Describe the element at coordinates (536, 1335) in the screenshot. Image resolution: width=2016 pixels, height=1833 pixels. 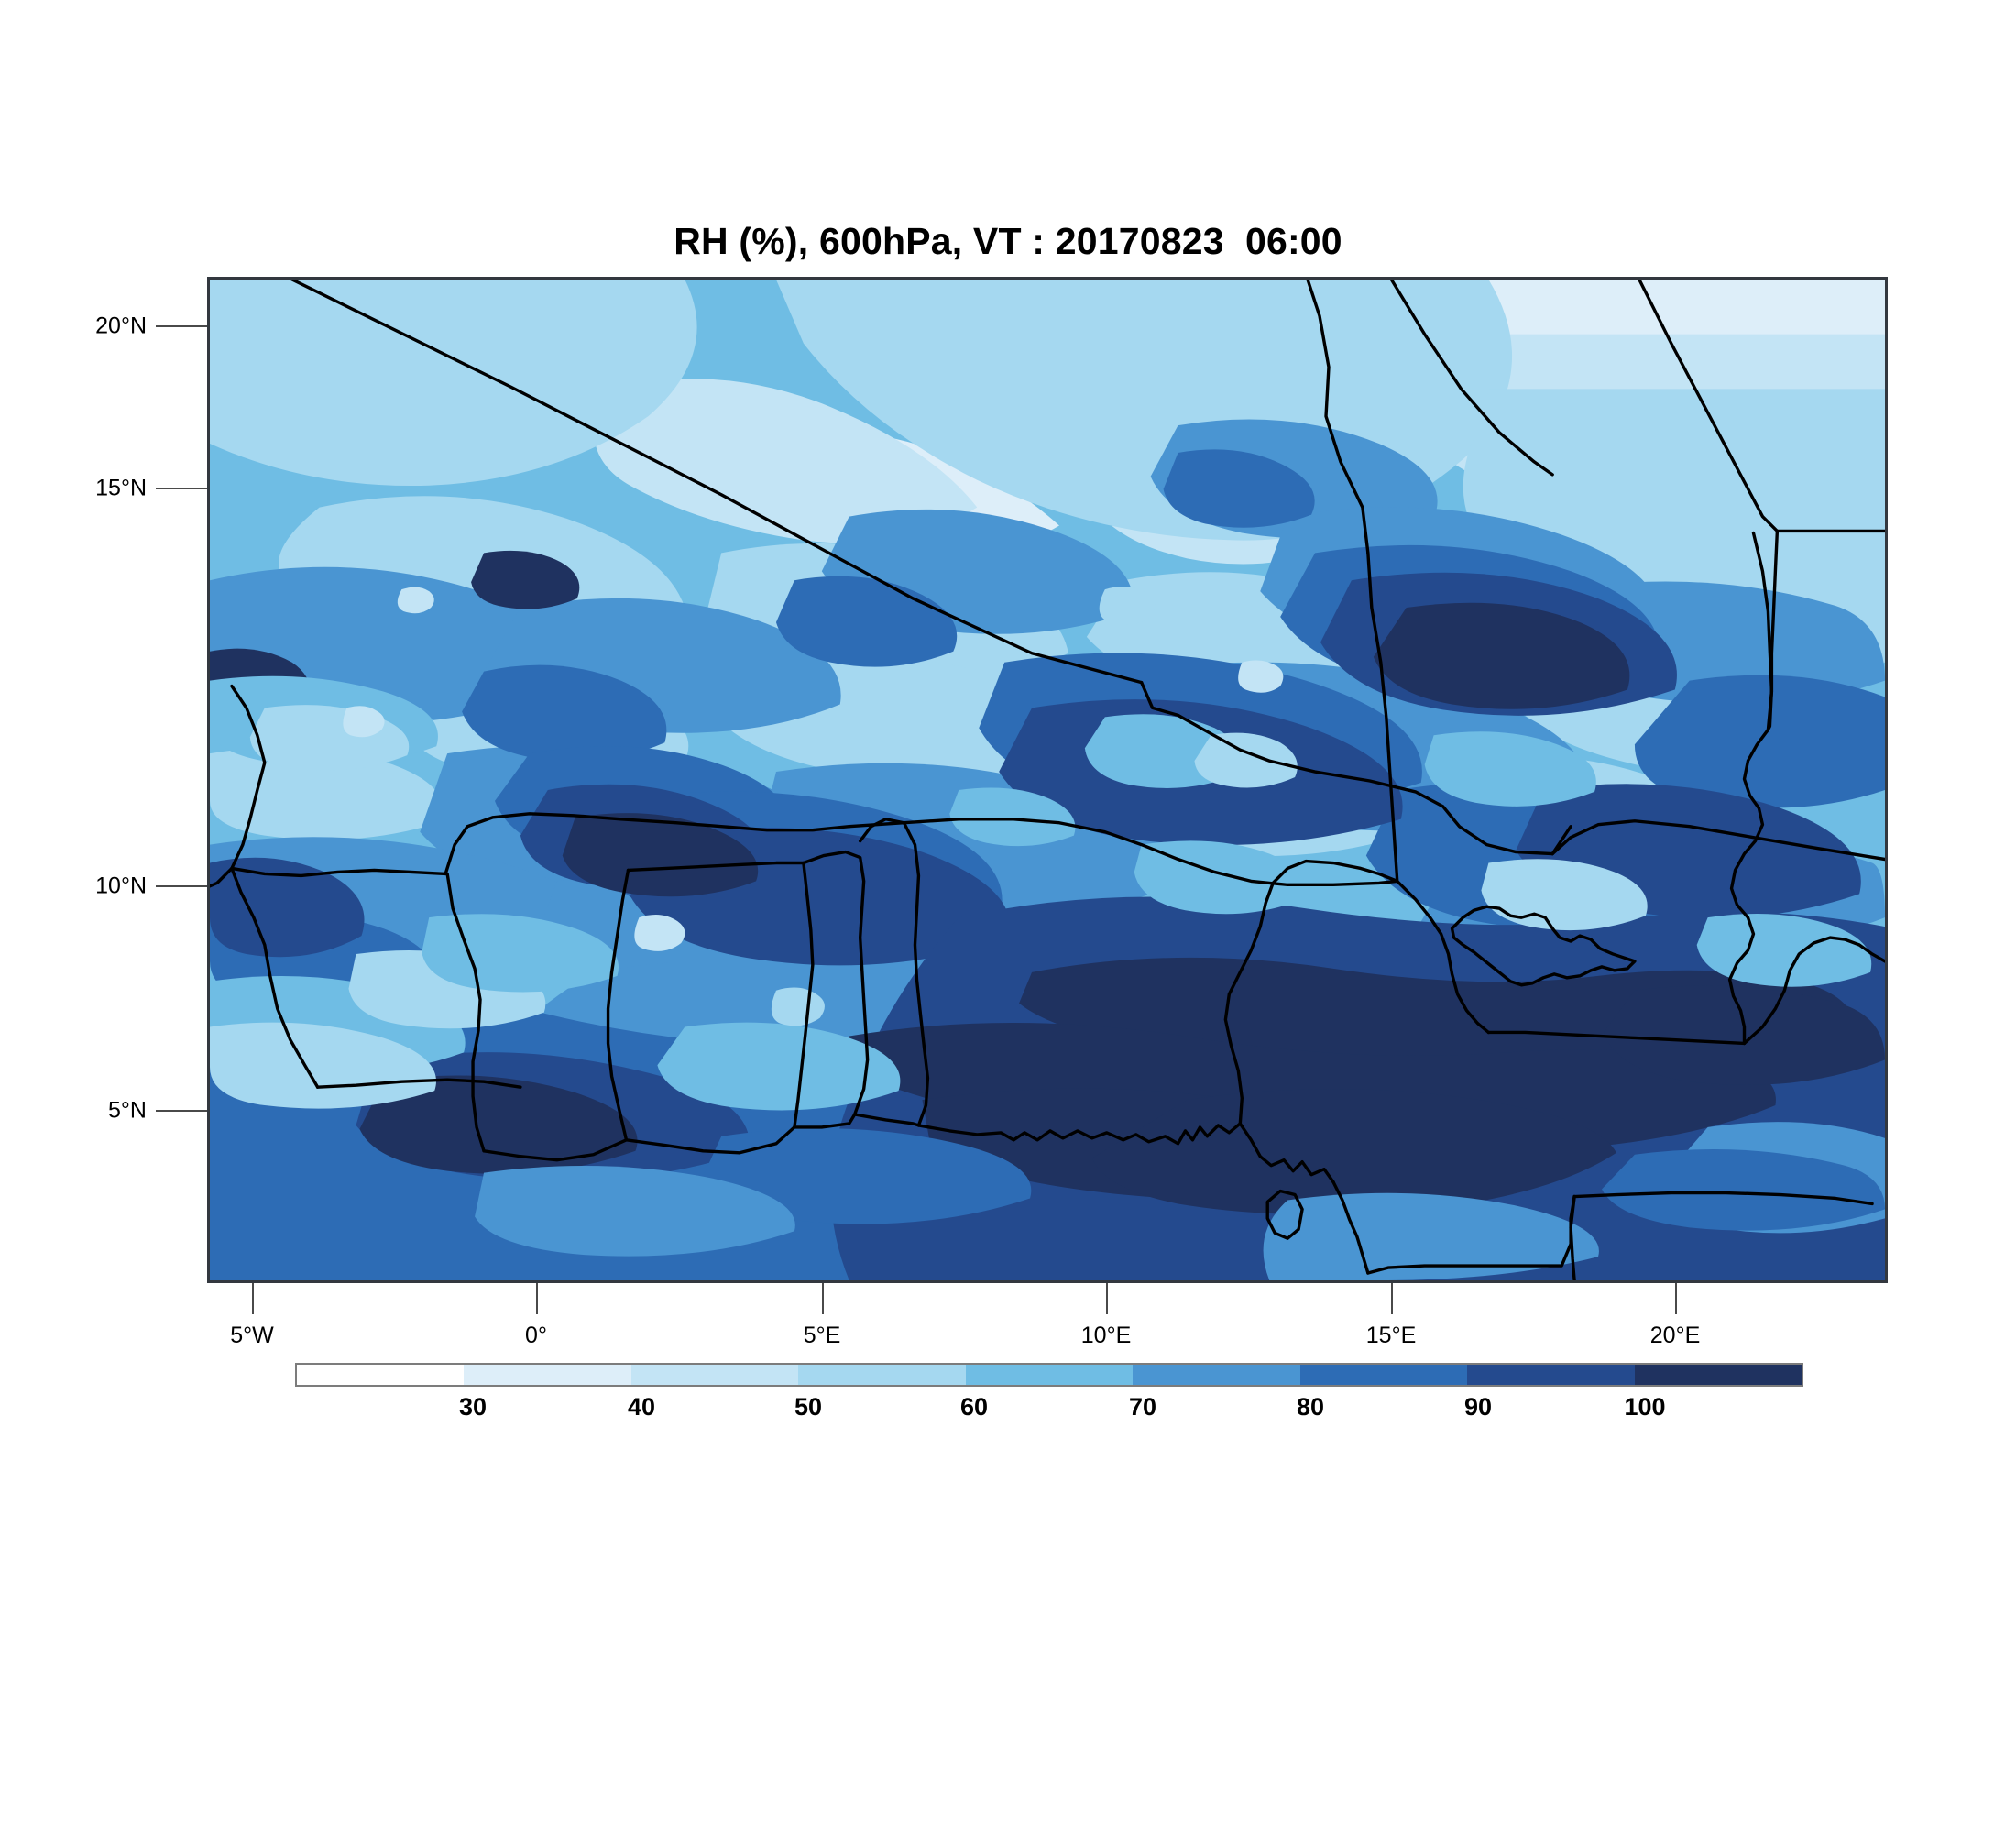
I see `xtick-label-0: 0°` at that location.